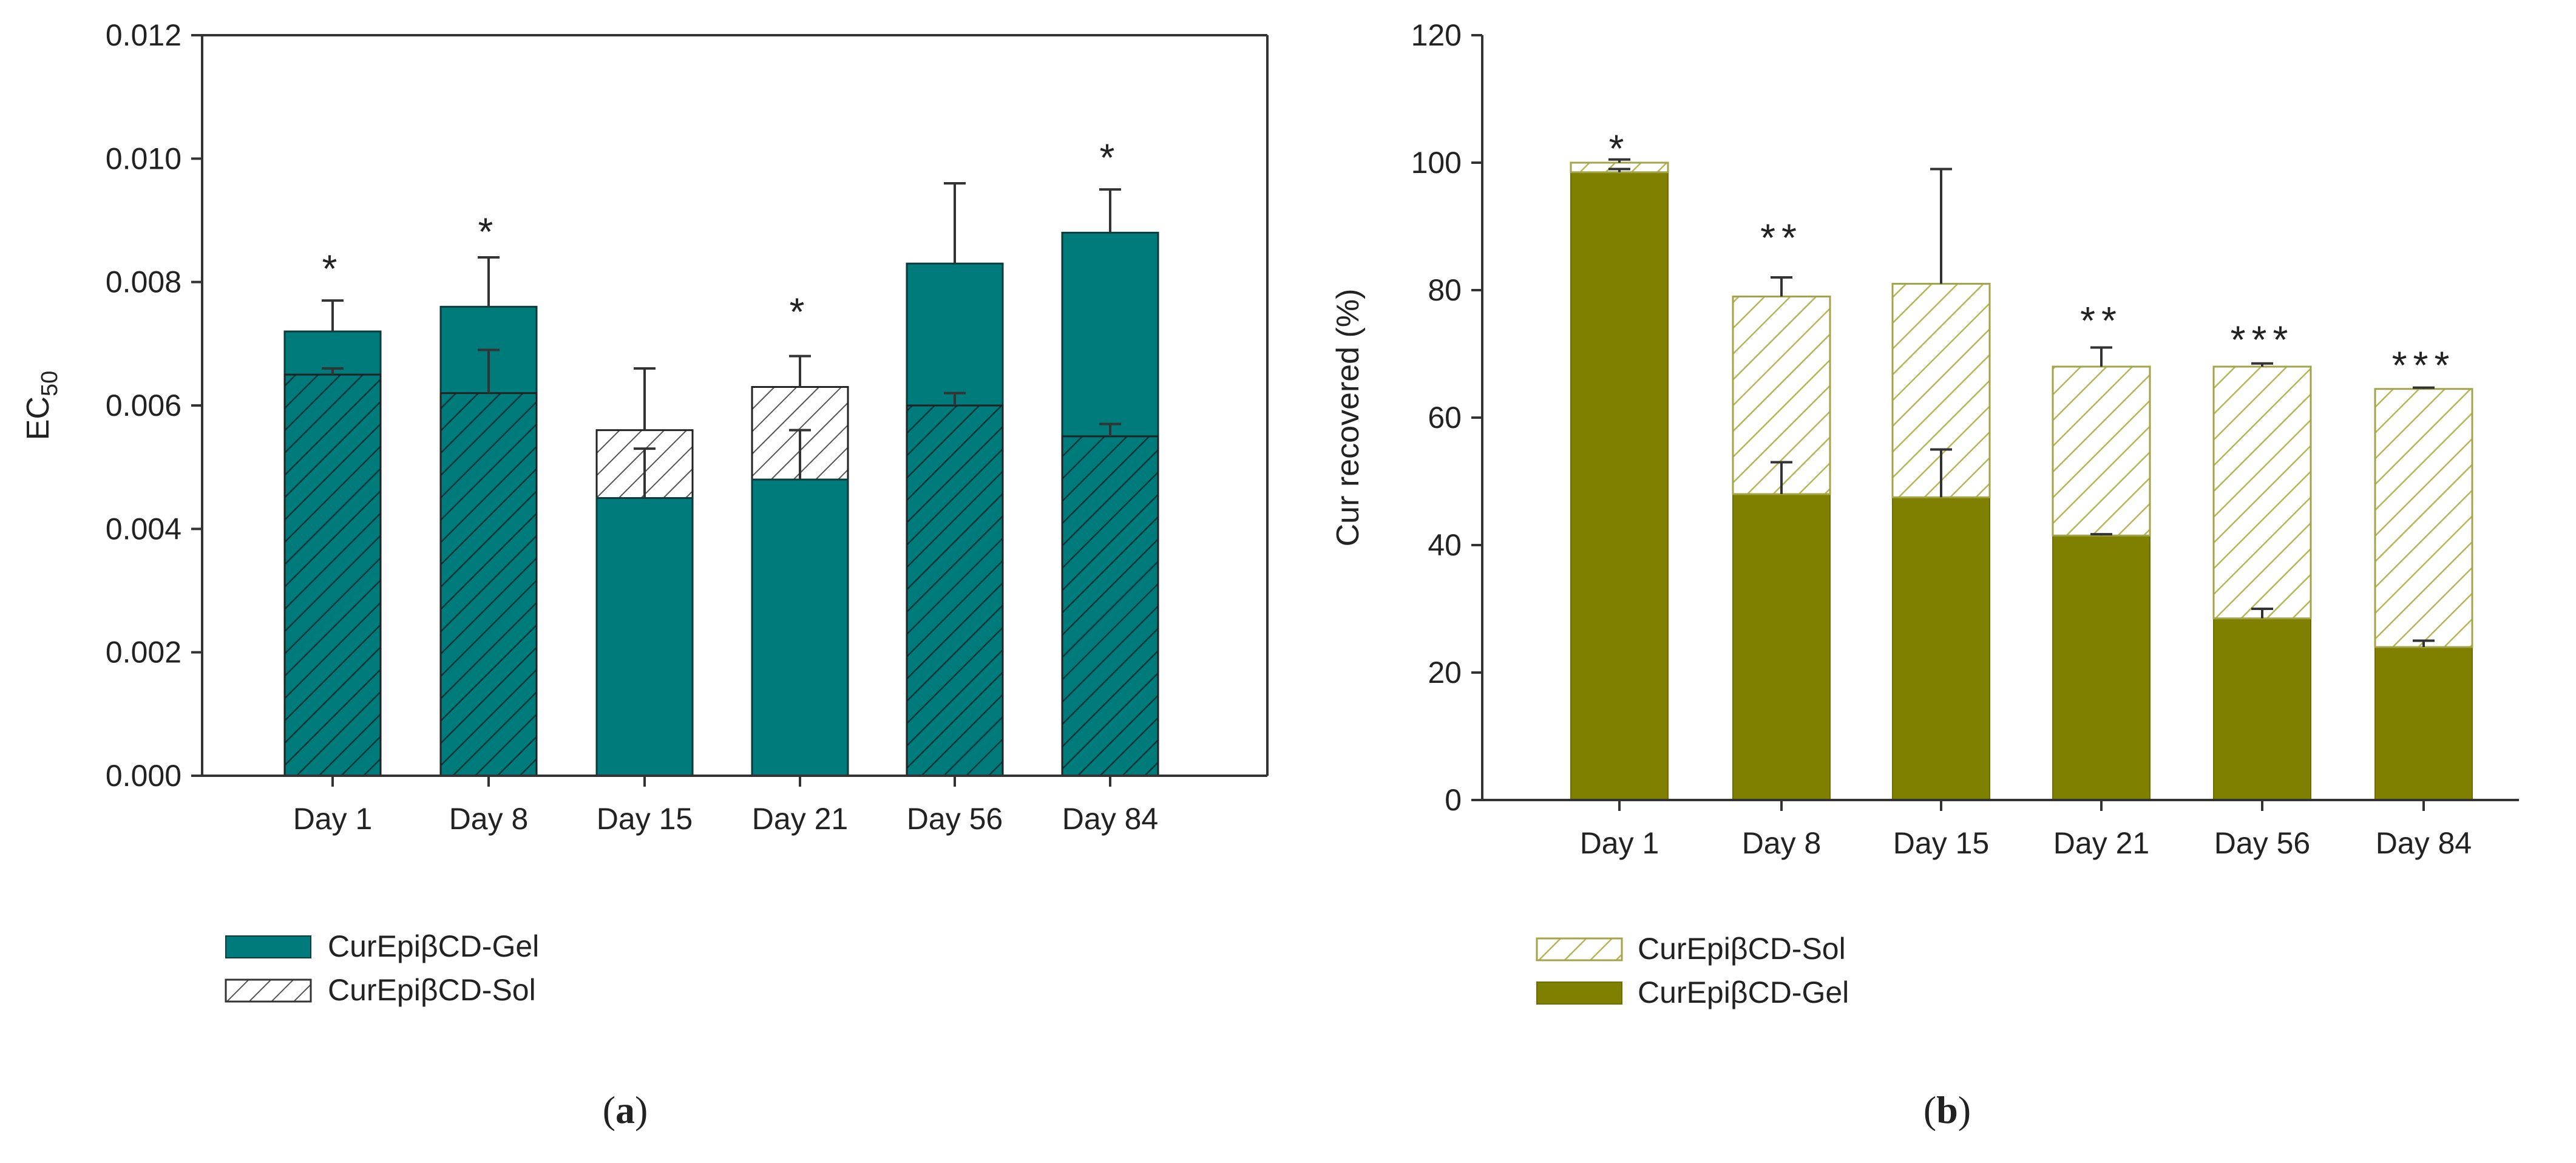  Describe the element at coordinates (1436, 35) in the screenshot. I see `y-tick-label: 120` at that location.